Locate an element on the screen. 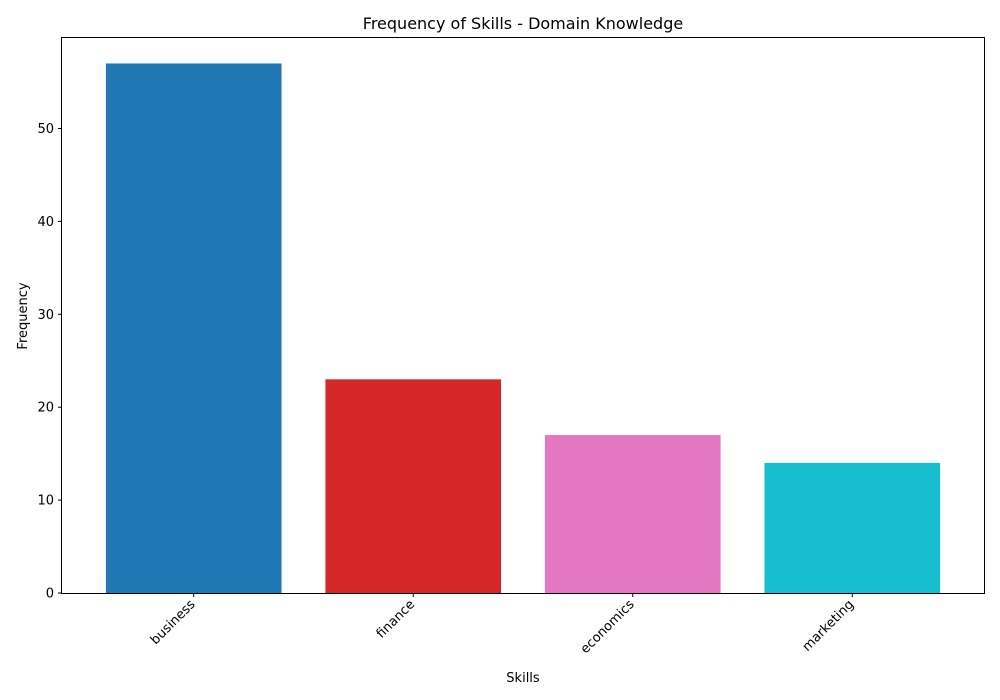 The height and width of the screenshot is (700, 1000). x-tick-label: finance is located at coordinates (396, 619).